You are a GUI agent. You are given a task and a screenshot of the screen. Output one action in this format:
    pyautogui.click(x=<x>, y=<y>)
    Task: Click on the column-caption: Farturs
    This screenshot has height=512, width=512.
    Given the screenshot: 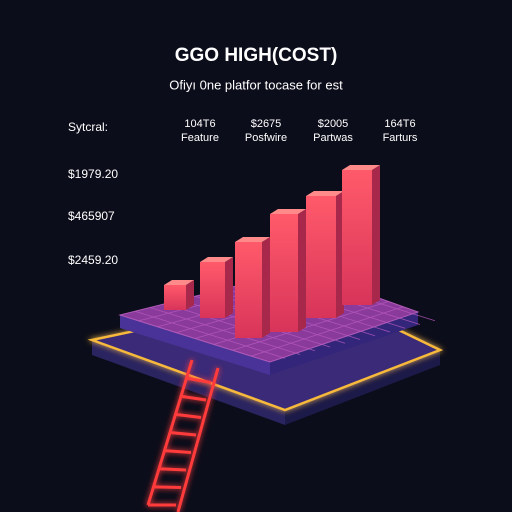 What is the action you would take?
    pyautogui.click(x=400, y=138)
    